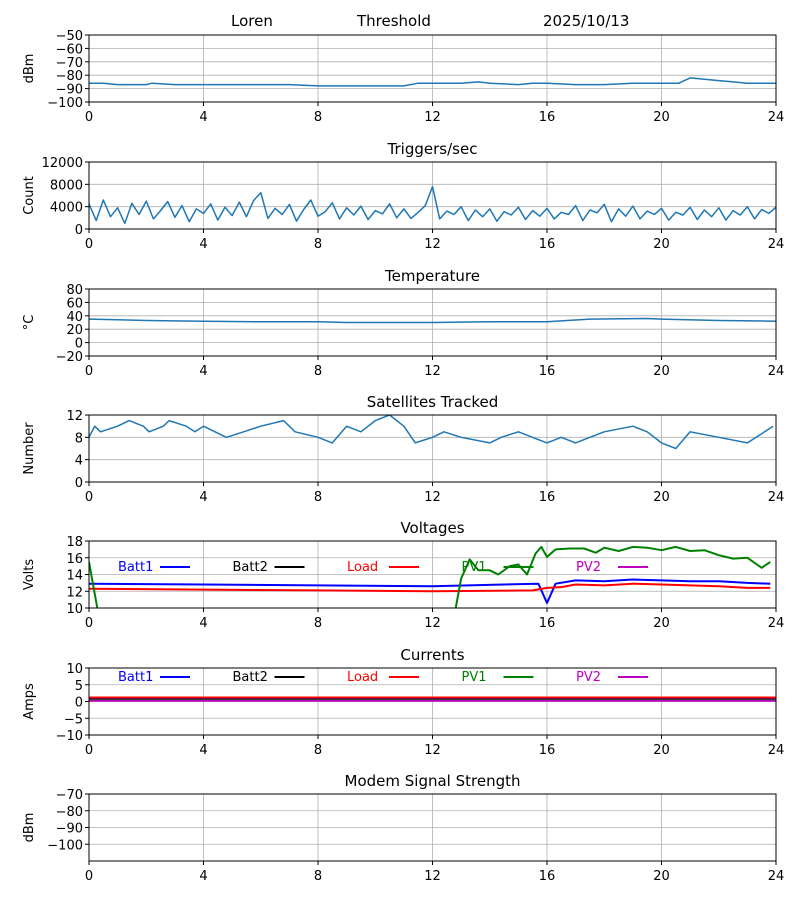  What do you see at coordinates (74, 330) in the screenshot?
I see `y-tick-label: 20` at bounding box center [74, 330].